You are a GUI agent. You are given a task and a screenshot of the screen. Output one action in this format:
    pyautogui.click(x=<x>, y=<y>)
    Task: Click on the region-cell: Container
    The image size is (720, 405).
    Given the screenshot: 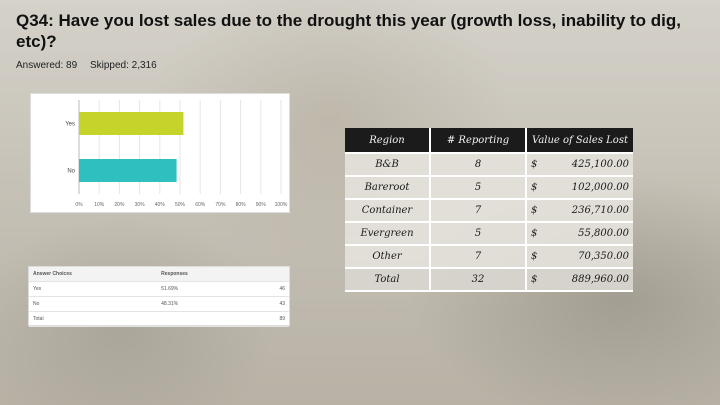 What is the action you would take?
    pyautogui.click(x=388, y=211)
    